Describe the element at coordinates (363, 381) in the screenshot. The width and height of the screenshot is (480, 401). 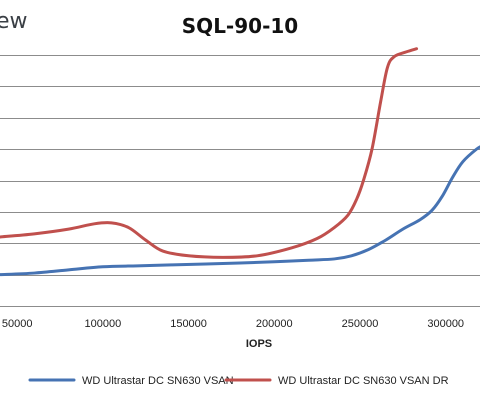
I see `legend-label-wd-ultrastar-dc-sn630-vsan-dr: WD Ultrastar DC SN630 VSAN DR` at that location.